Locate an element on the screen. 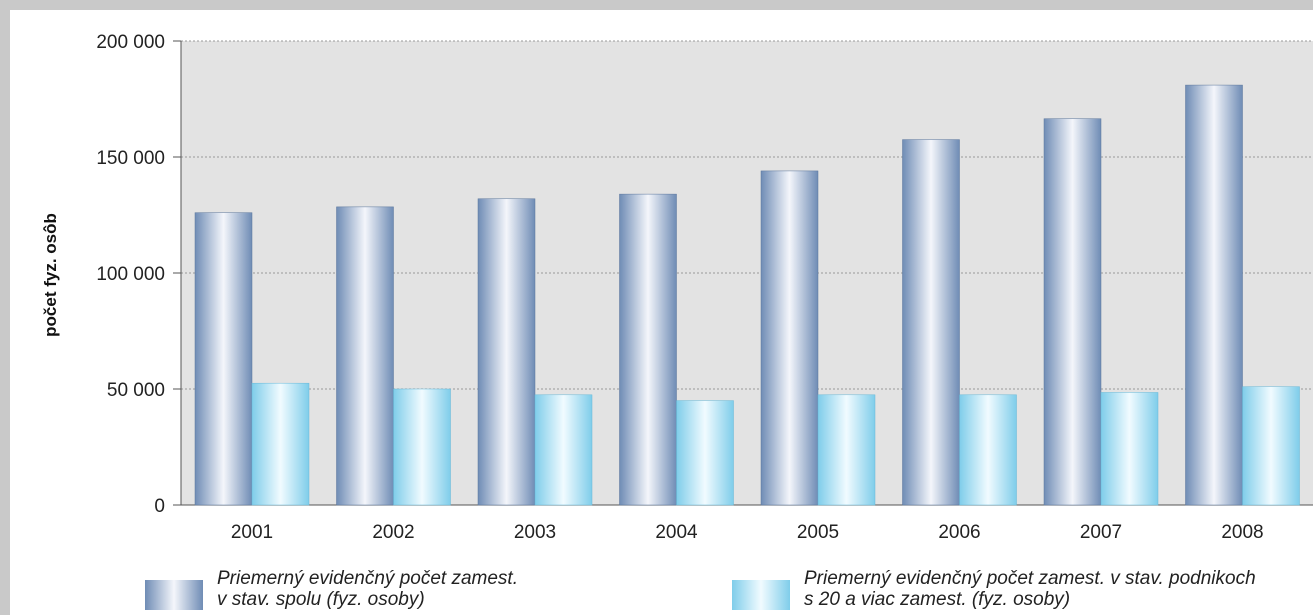 The image size is (1313, 615). bar-large-firms-2002 is located at coordinates (422, 447).